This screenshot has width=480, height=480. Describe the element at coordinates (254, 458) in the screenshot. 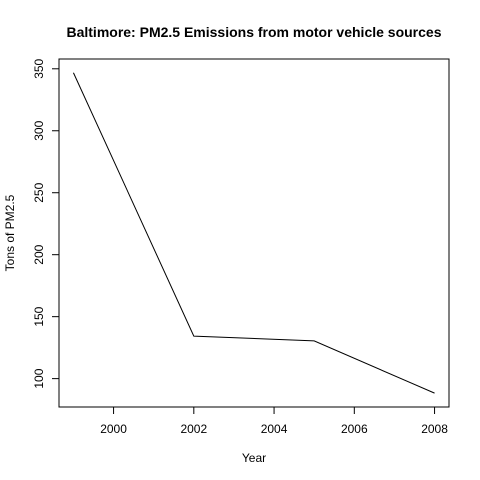

I see `x-axis-label: Year` at that location.